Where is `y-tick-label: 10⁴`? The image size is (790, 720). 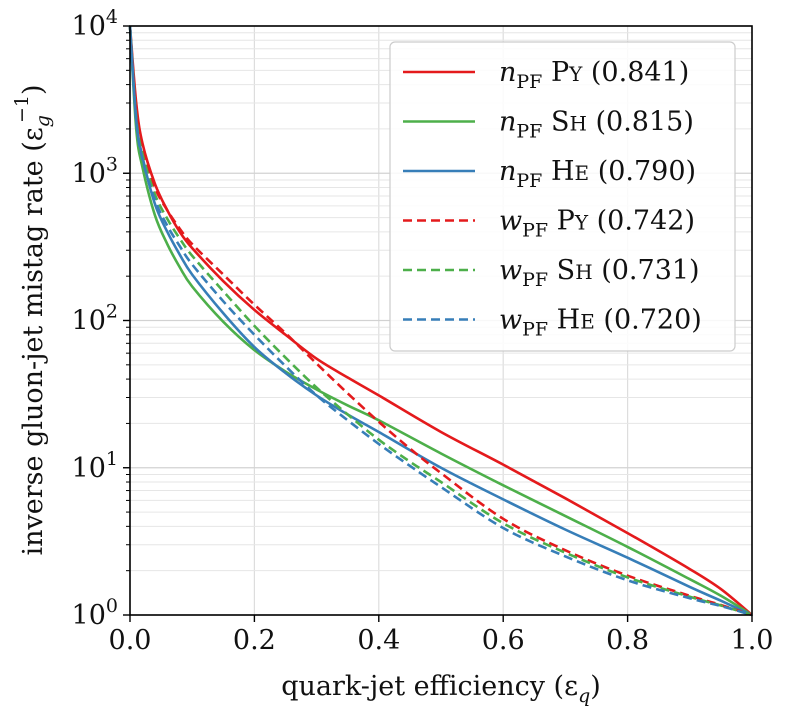
y-tick-label: 10⁴ is located at coordinates (95, 24).